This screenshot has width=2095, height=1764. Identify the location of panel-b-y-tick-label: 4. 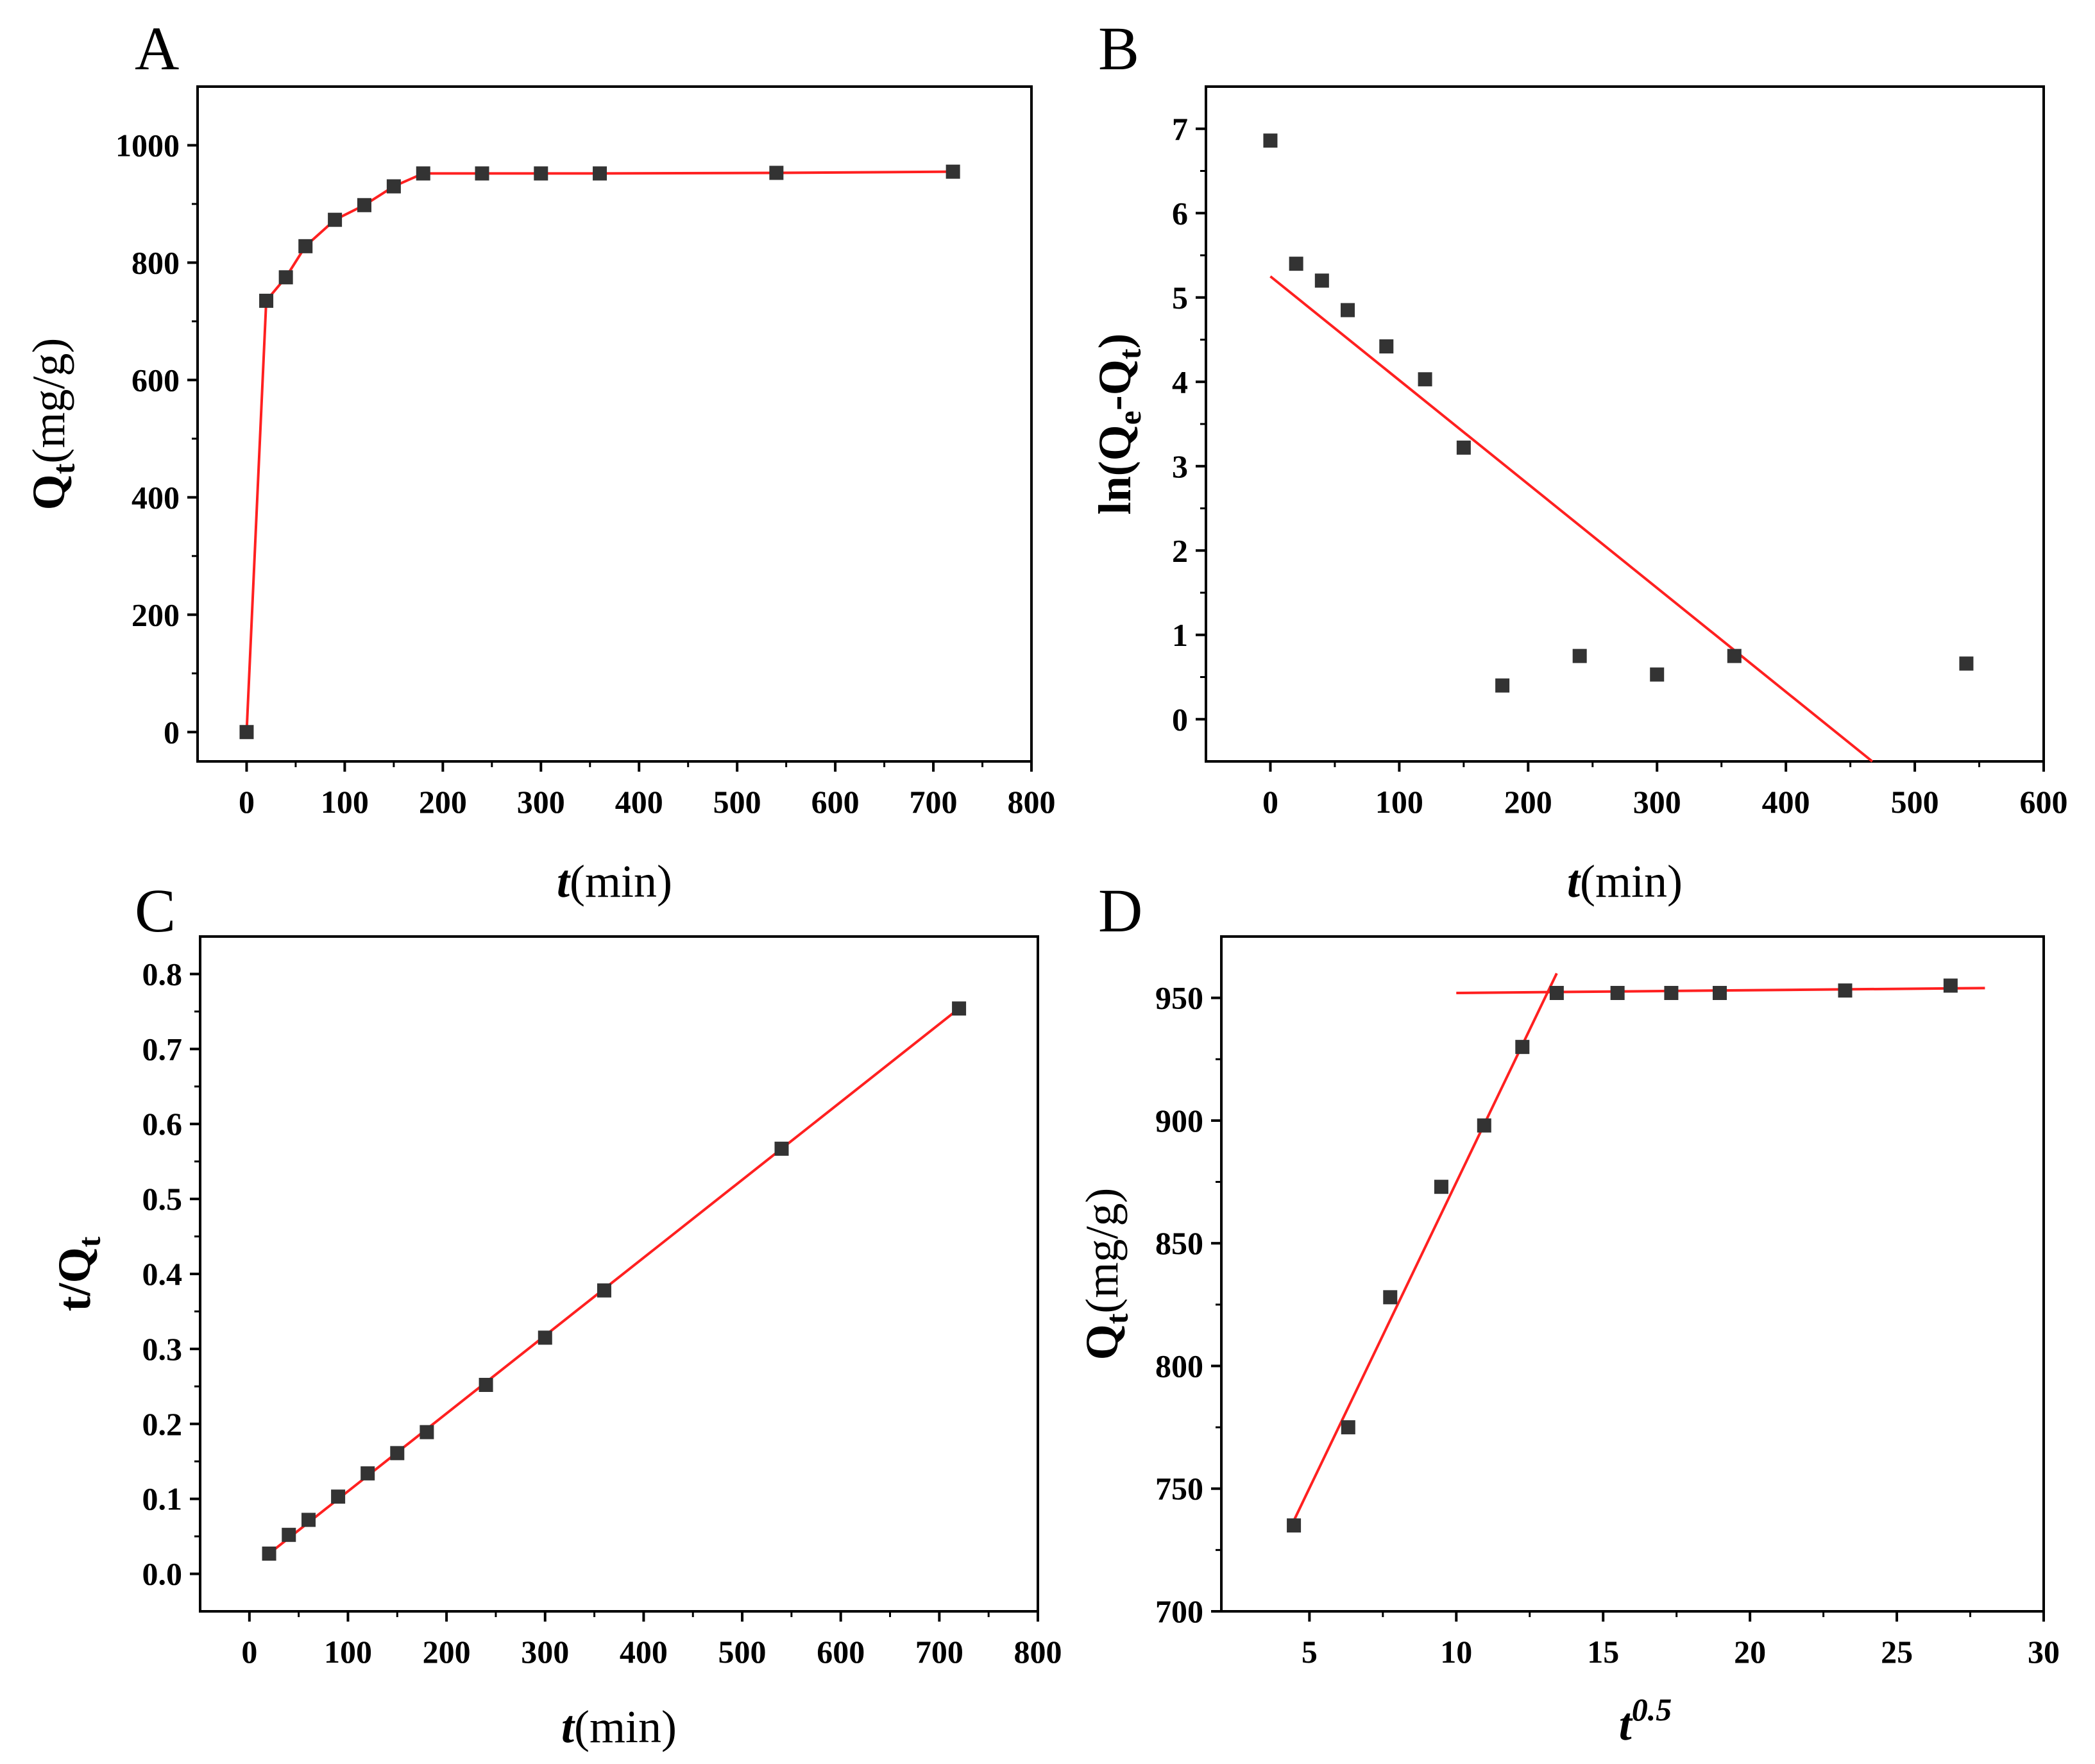
(1180, 382).